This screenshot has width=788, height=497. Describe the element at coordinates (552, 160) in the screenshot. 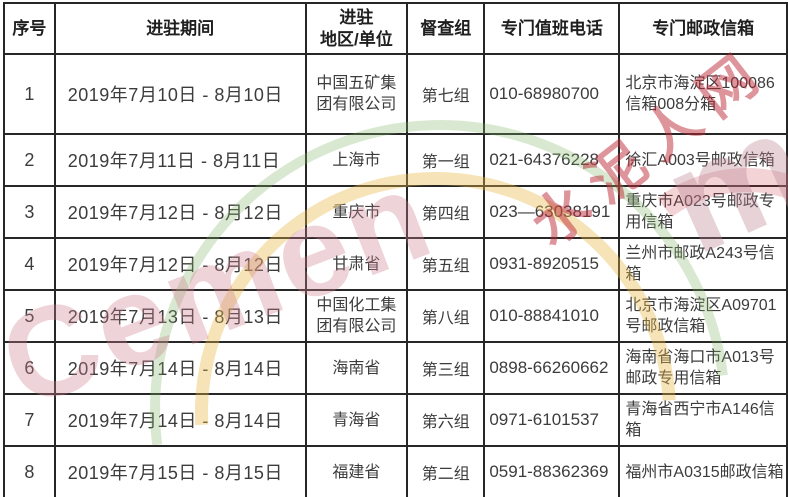

I see `cell-phone: 021-64376228` at that location.